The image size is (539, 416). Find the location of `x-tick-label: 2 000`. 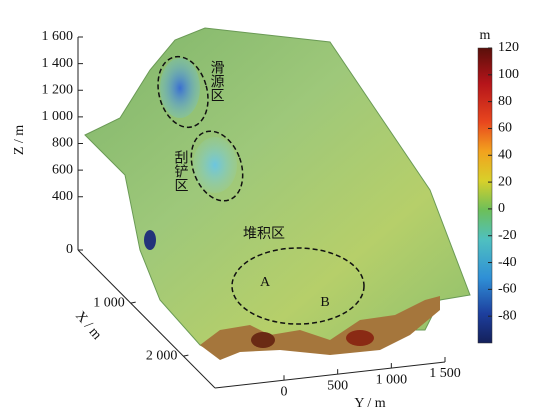

x-tick-label: 2 000 is located at coordinates (162, 355).